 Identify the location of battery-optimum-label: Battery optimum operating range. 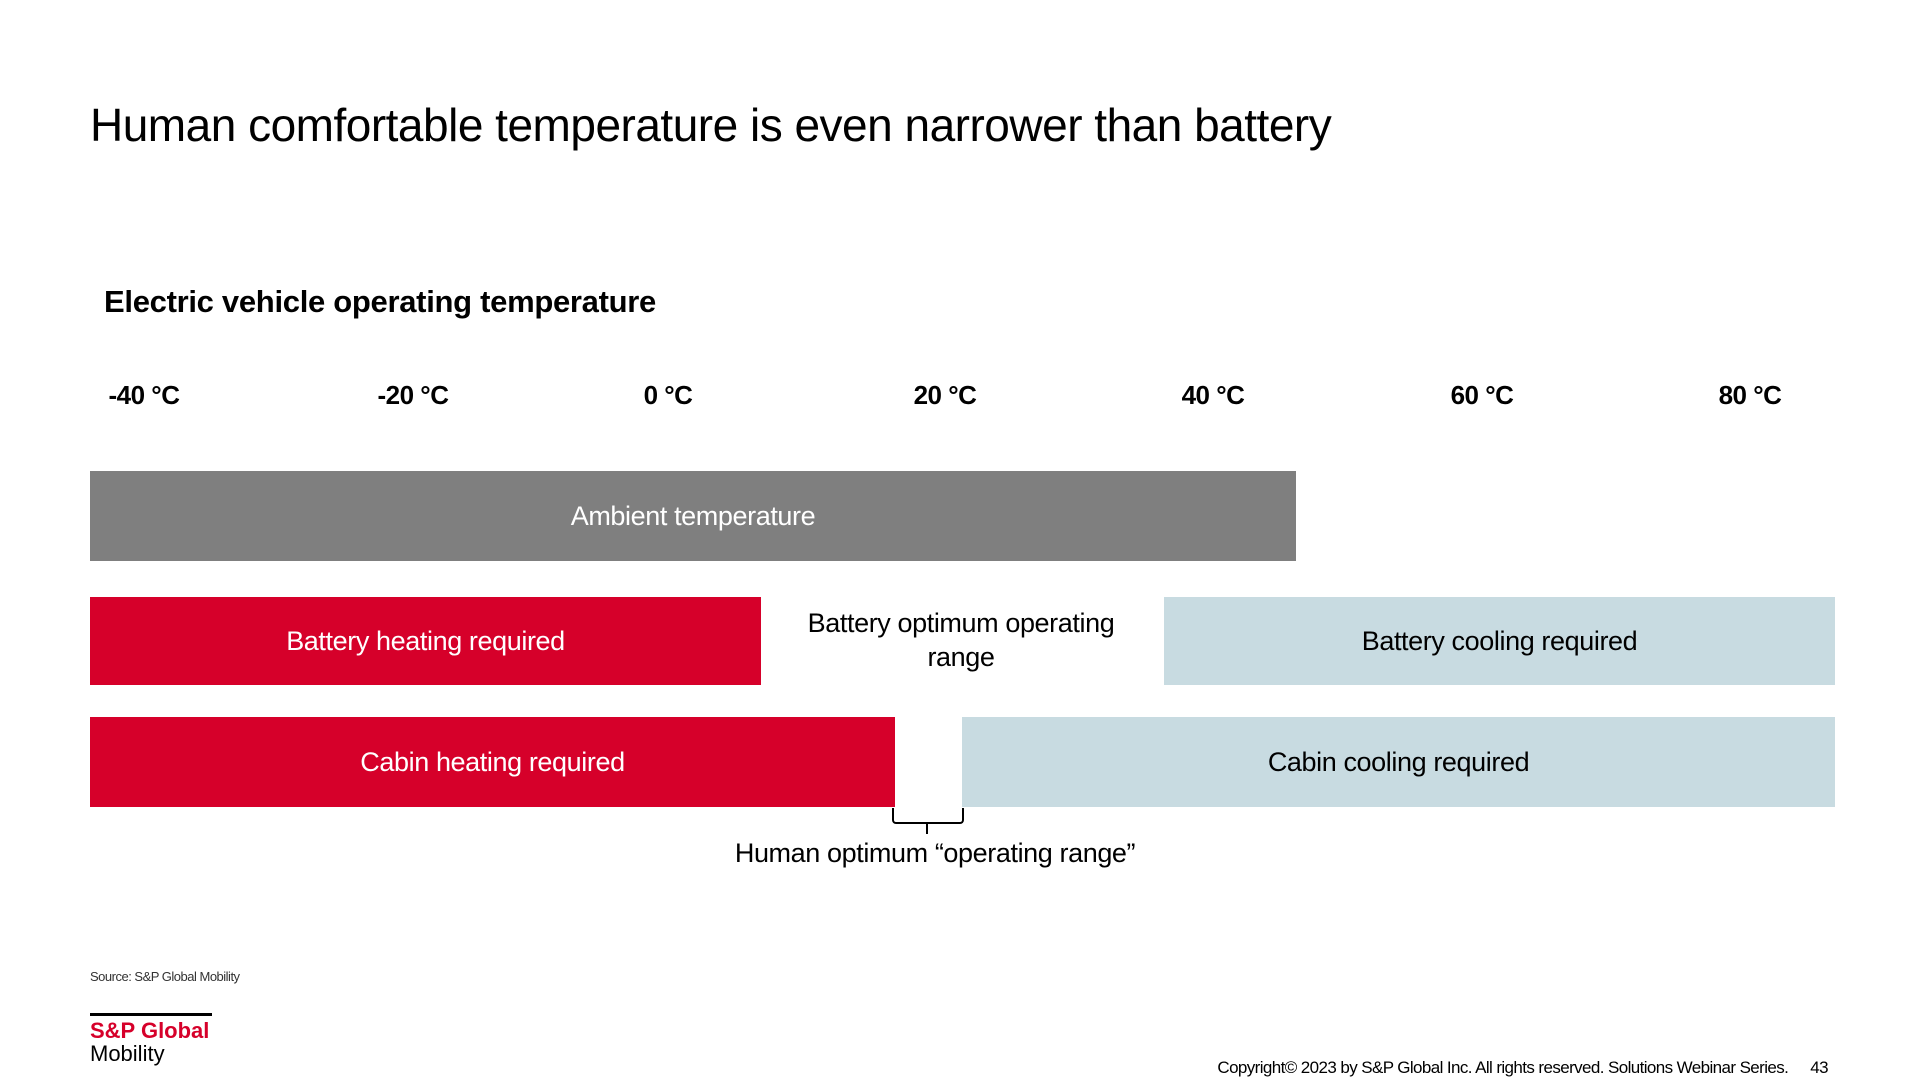
(961, 640).